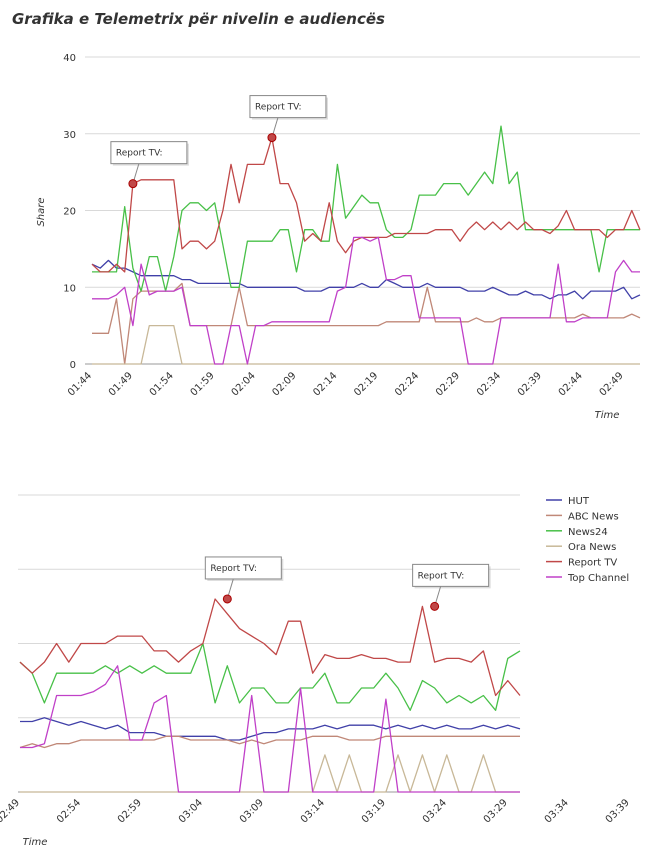 The height and width of the screenshot is (857, 659). What do you see at coordinates (270, 676) in the screenshot?
I see `series-line-news24` at bounding box center [270, 676].